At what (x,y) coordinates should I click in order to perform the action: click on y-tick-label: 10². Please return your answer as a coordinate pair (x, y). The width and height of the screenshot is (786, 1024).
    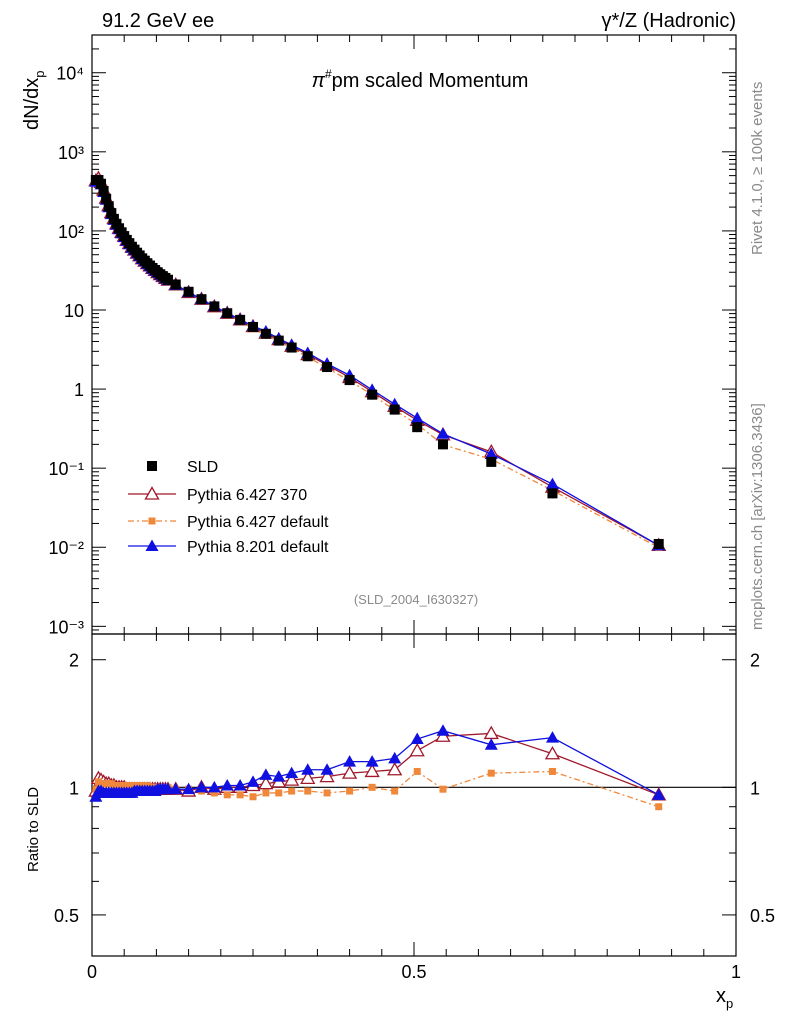
    Looking at the image, I should click on (71, 232).